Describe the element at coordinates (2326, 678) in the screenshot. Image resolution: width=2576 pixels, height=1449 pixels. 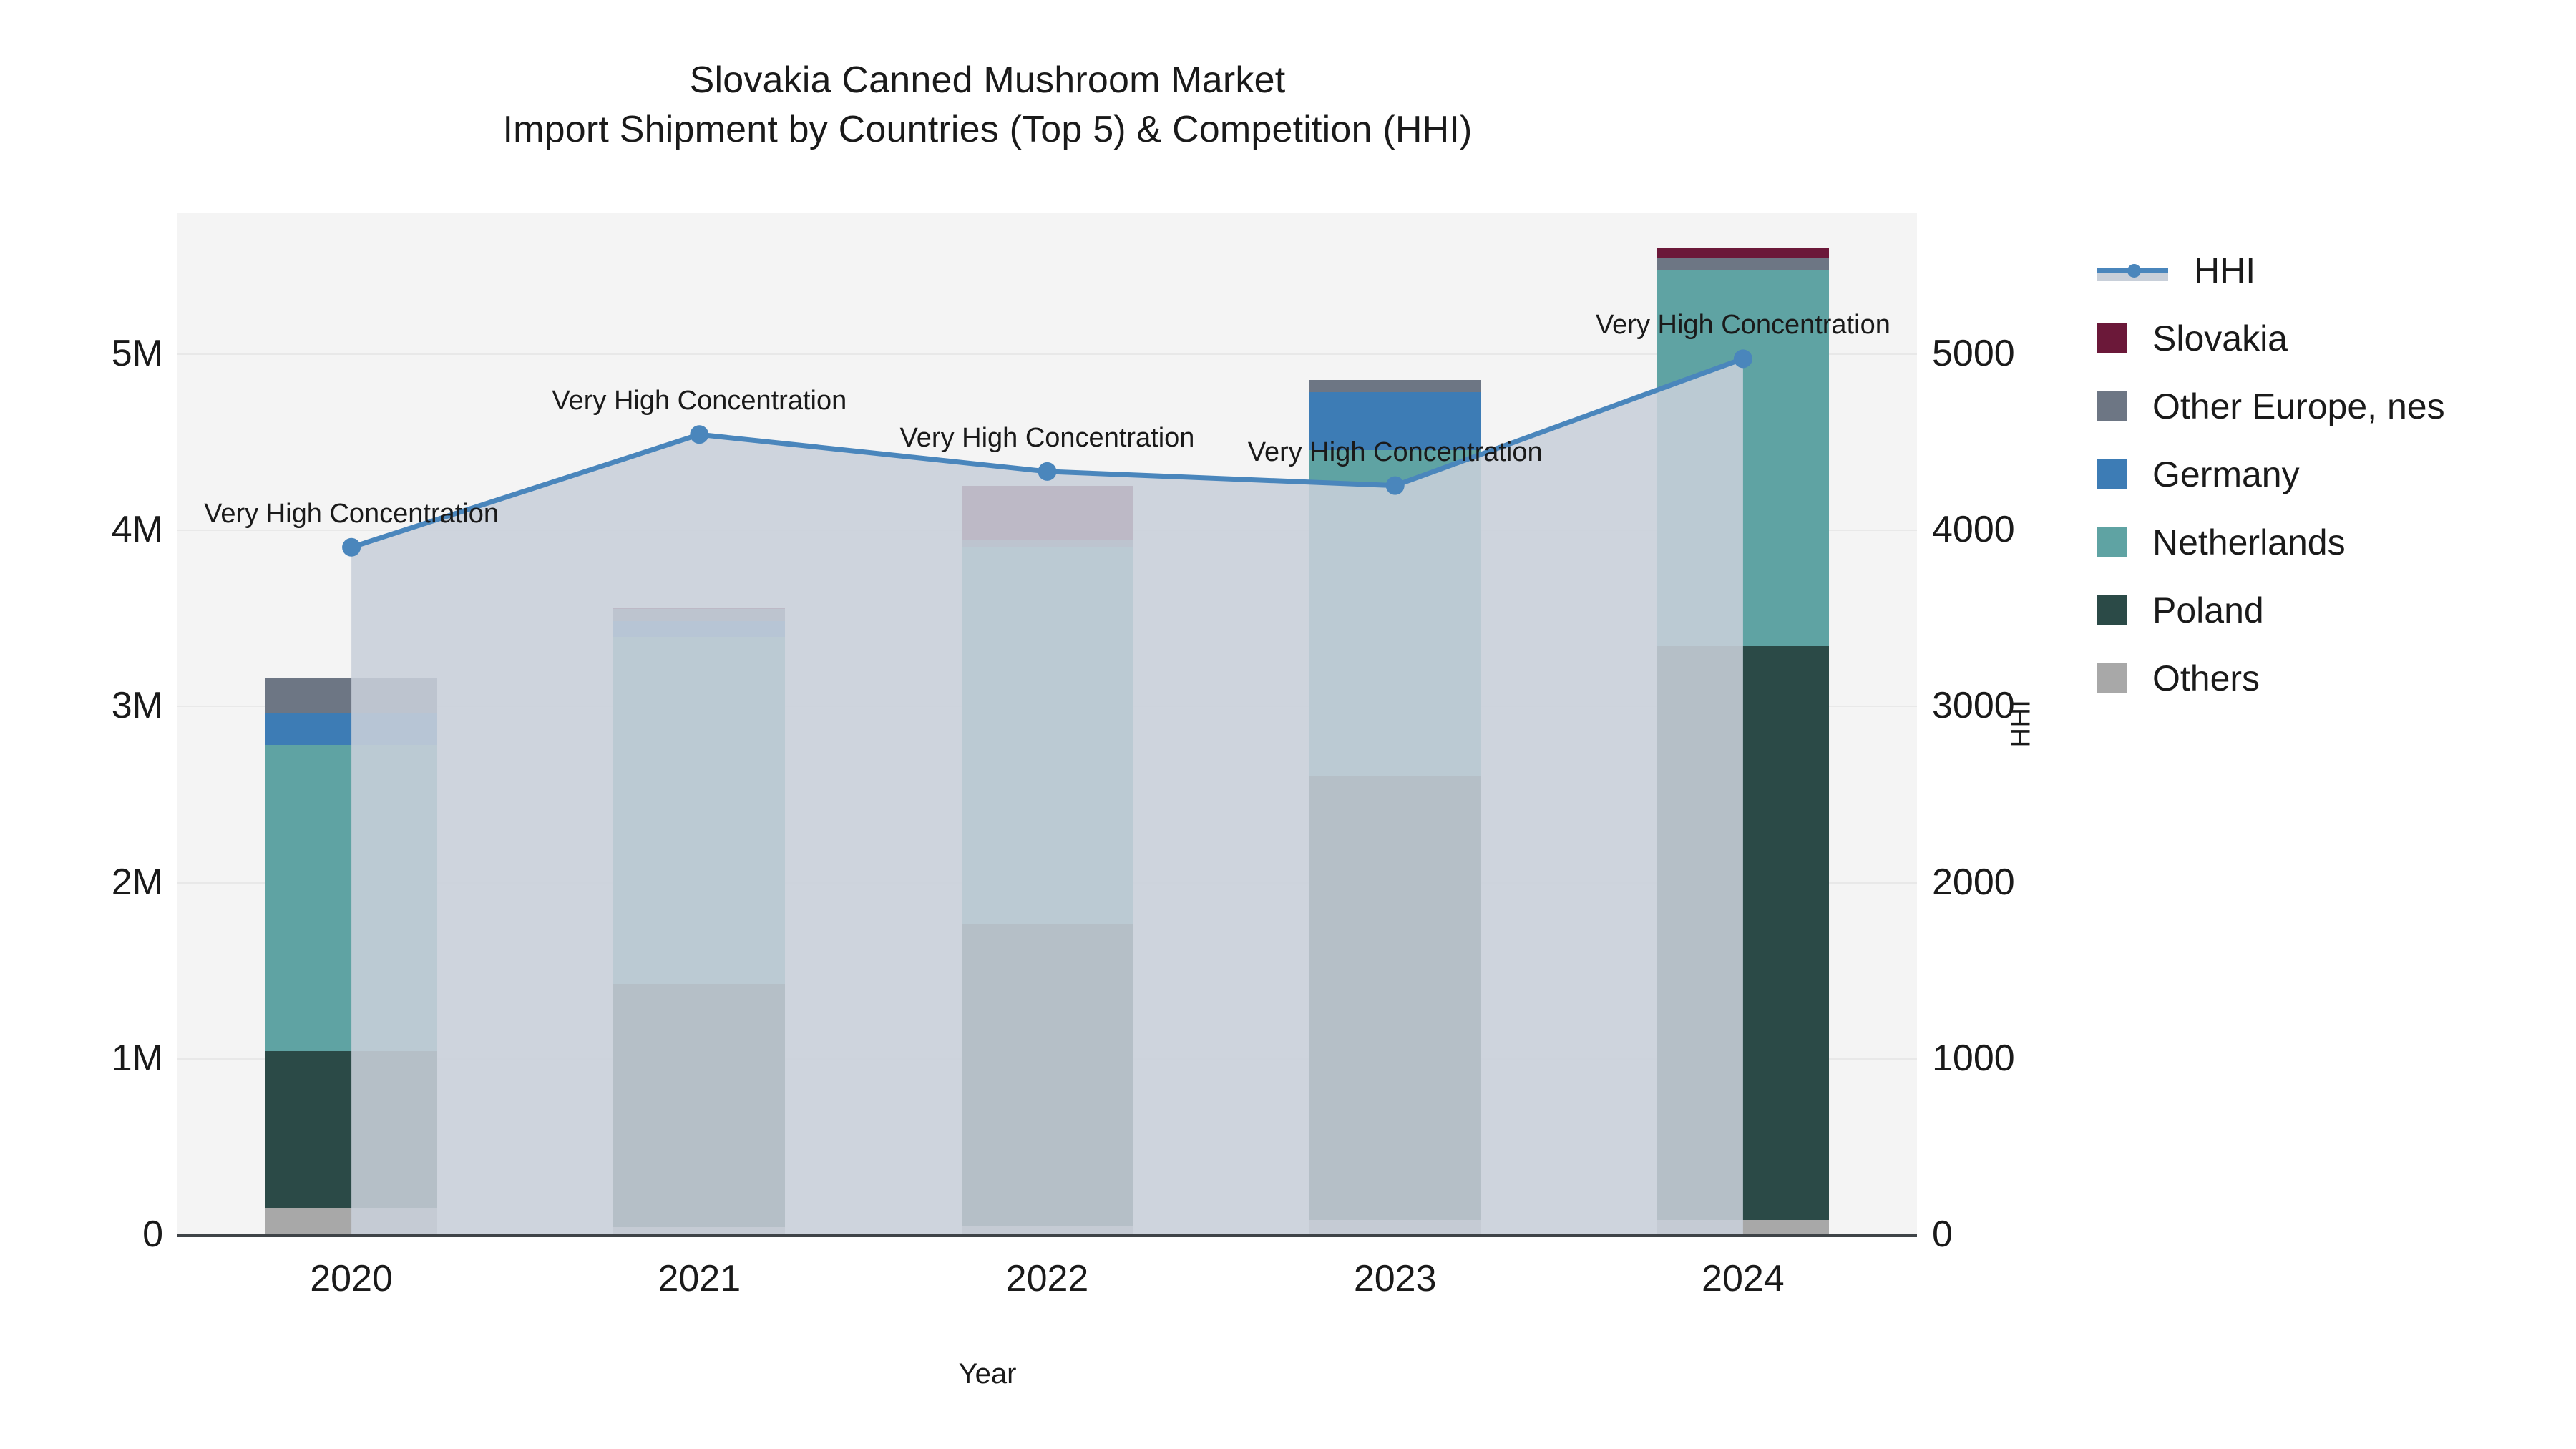
I see `legend-item-others: Others` at that location.